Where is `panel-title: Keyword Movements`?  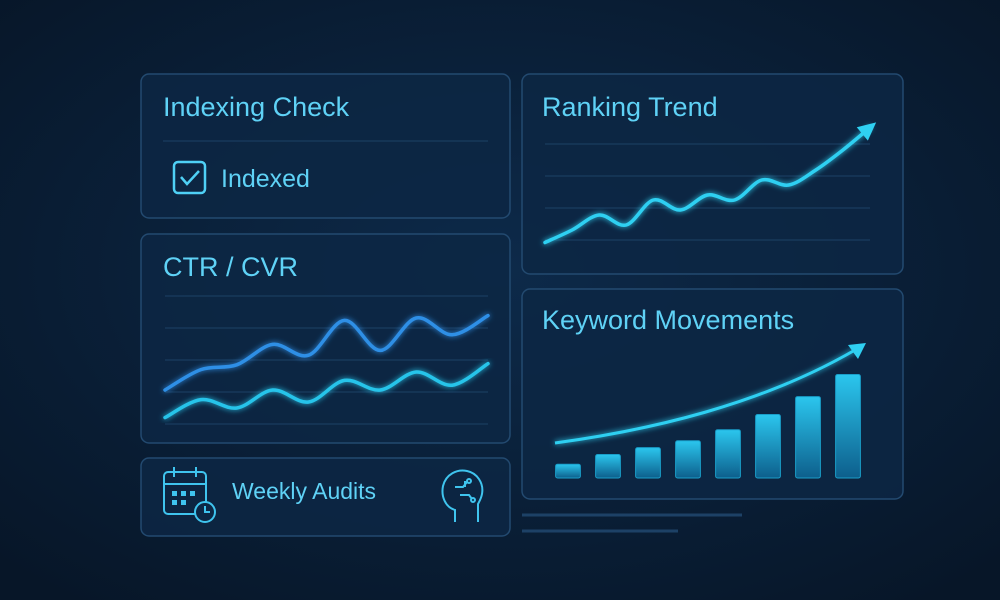 panel-title: Keyword Movements is located at coordinates (668, 320).